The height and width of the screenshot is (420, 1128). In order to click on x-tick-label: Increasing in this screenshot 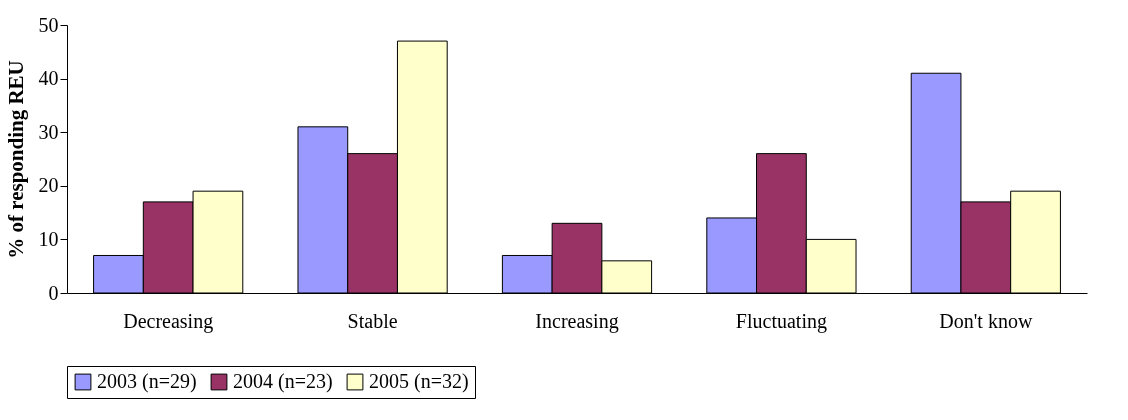, I will do `click(577, 321)`.